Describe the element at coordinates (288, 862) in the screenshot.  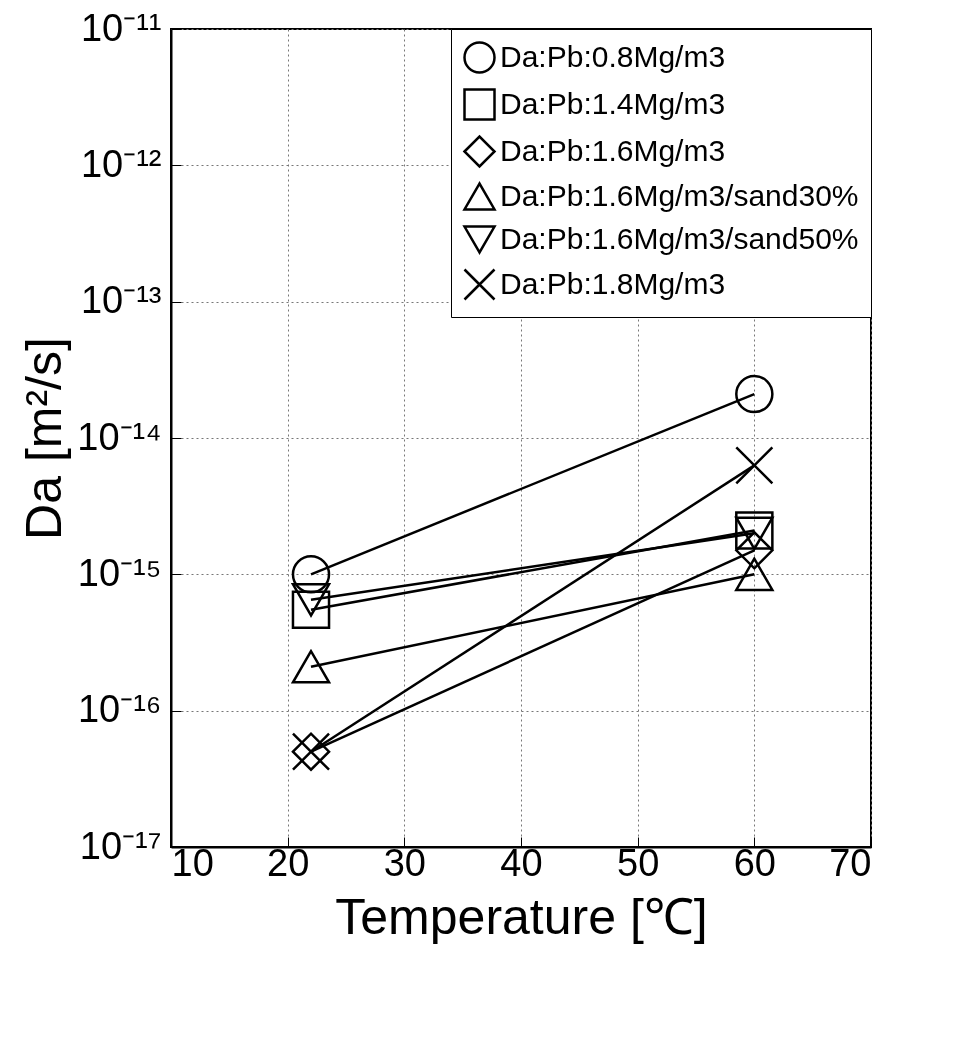
I see `x-tick-label: 20` at that location.